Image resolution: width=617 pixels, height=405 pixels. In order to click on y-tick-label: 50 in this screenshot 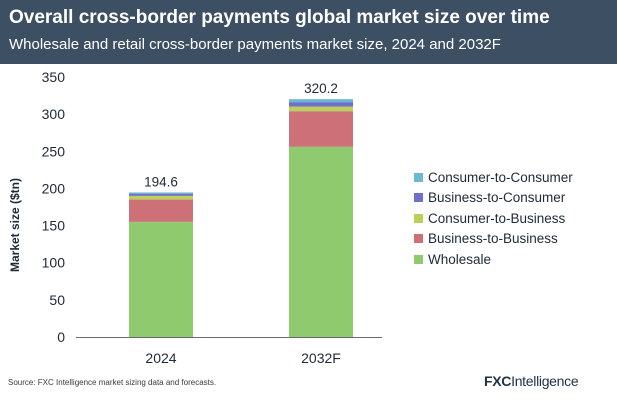, I will do `click(57, 300)`.